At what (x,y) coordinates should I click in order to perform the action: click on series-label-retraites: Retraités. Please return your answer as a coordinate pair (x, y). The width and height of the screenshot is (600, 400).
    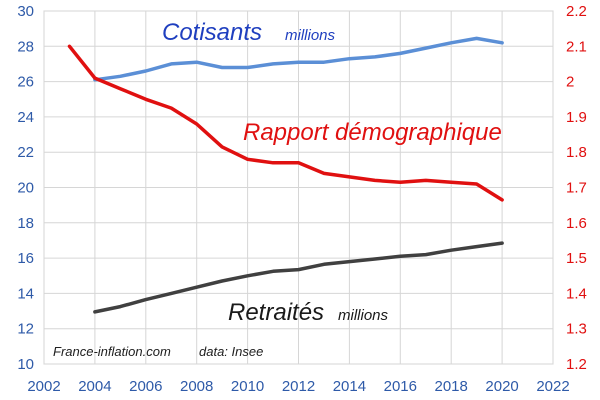
    Looking at the image, I should click on (276, 312).